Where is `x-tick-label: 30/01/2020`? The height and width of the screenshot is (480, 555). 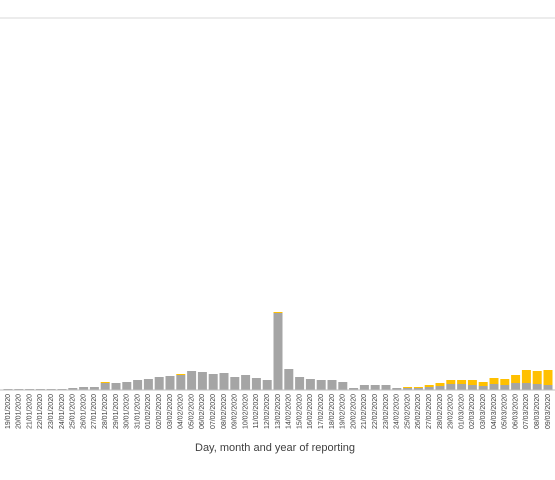 x-tick-label: 30/01/2020 is located at coordinates (127, 411).